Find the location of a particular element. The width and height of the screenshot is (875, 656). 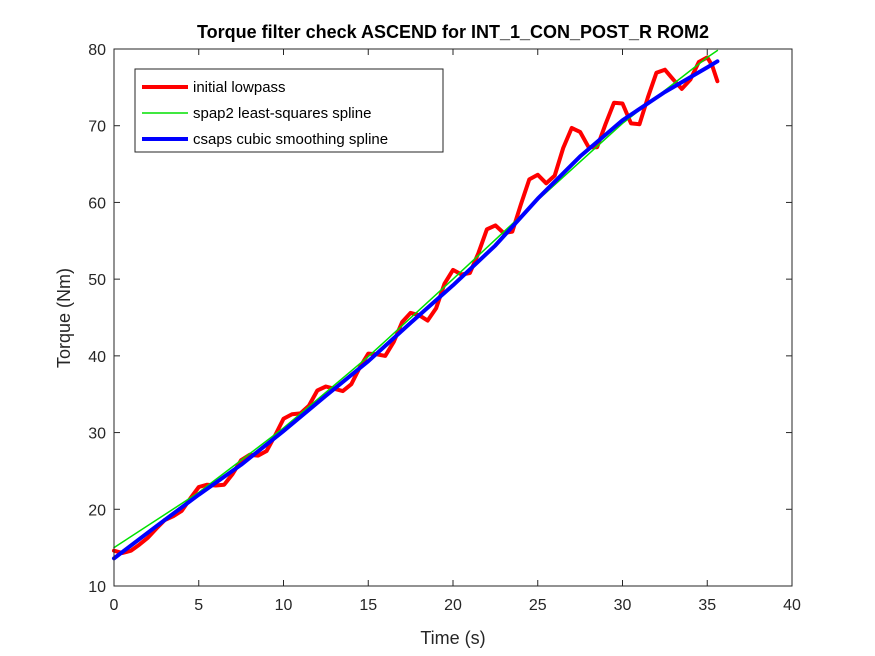

legend-label-3: csaps cubic smoothing spline is located at coordinates (290, 139).